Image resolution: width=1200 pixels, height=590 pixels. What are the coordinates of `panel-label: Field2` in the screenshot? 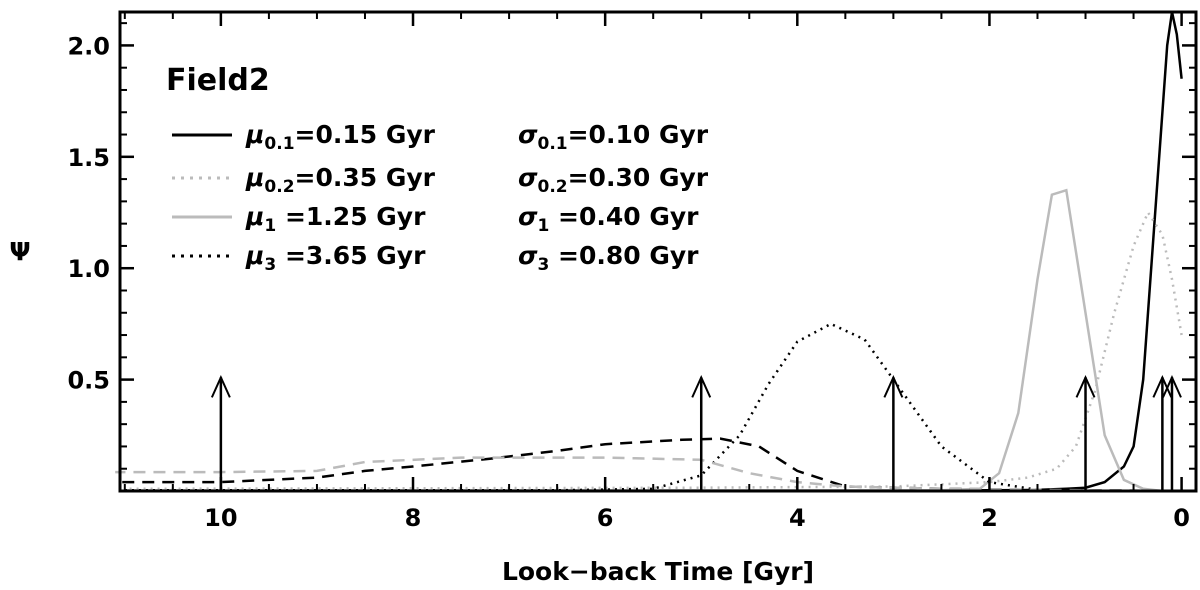 It's located at (218, 80).